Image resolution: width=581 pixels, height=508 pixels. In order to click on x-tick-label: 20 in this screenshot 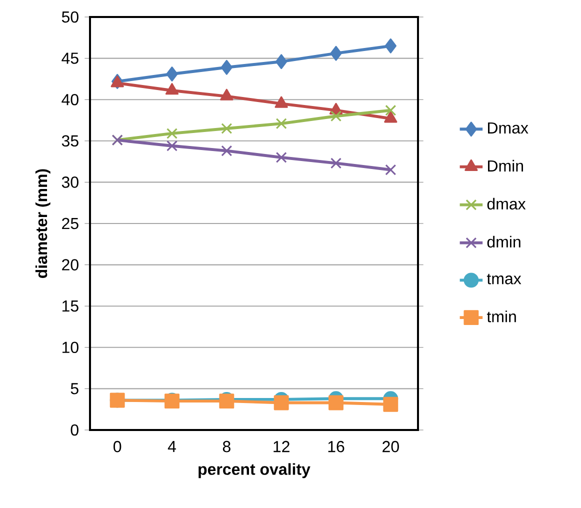, I will do `click(390, 446)`.